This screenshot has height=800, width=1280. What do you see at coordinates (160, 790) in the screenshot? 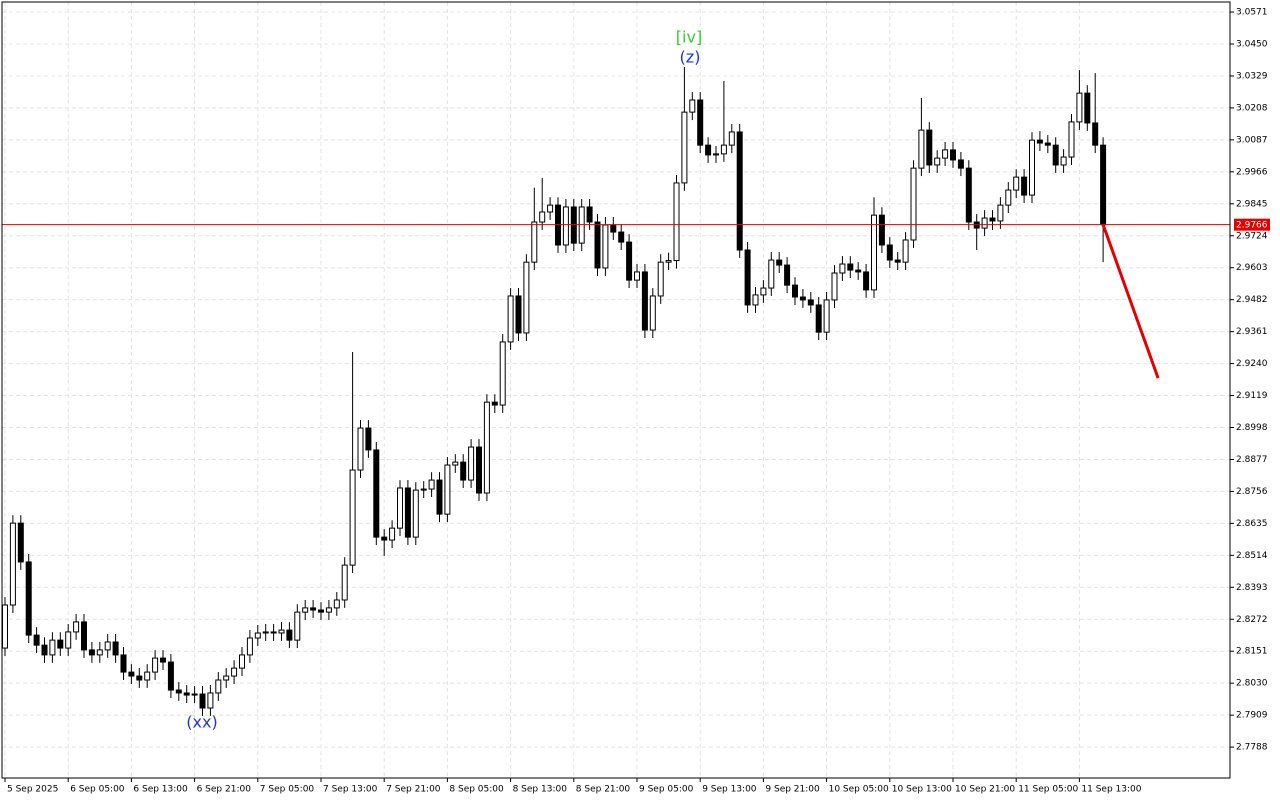
I see `x-tick-label: 6 Sep 13:00` at bounding box center [160, 790].